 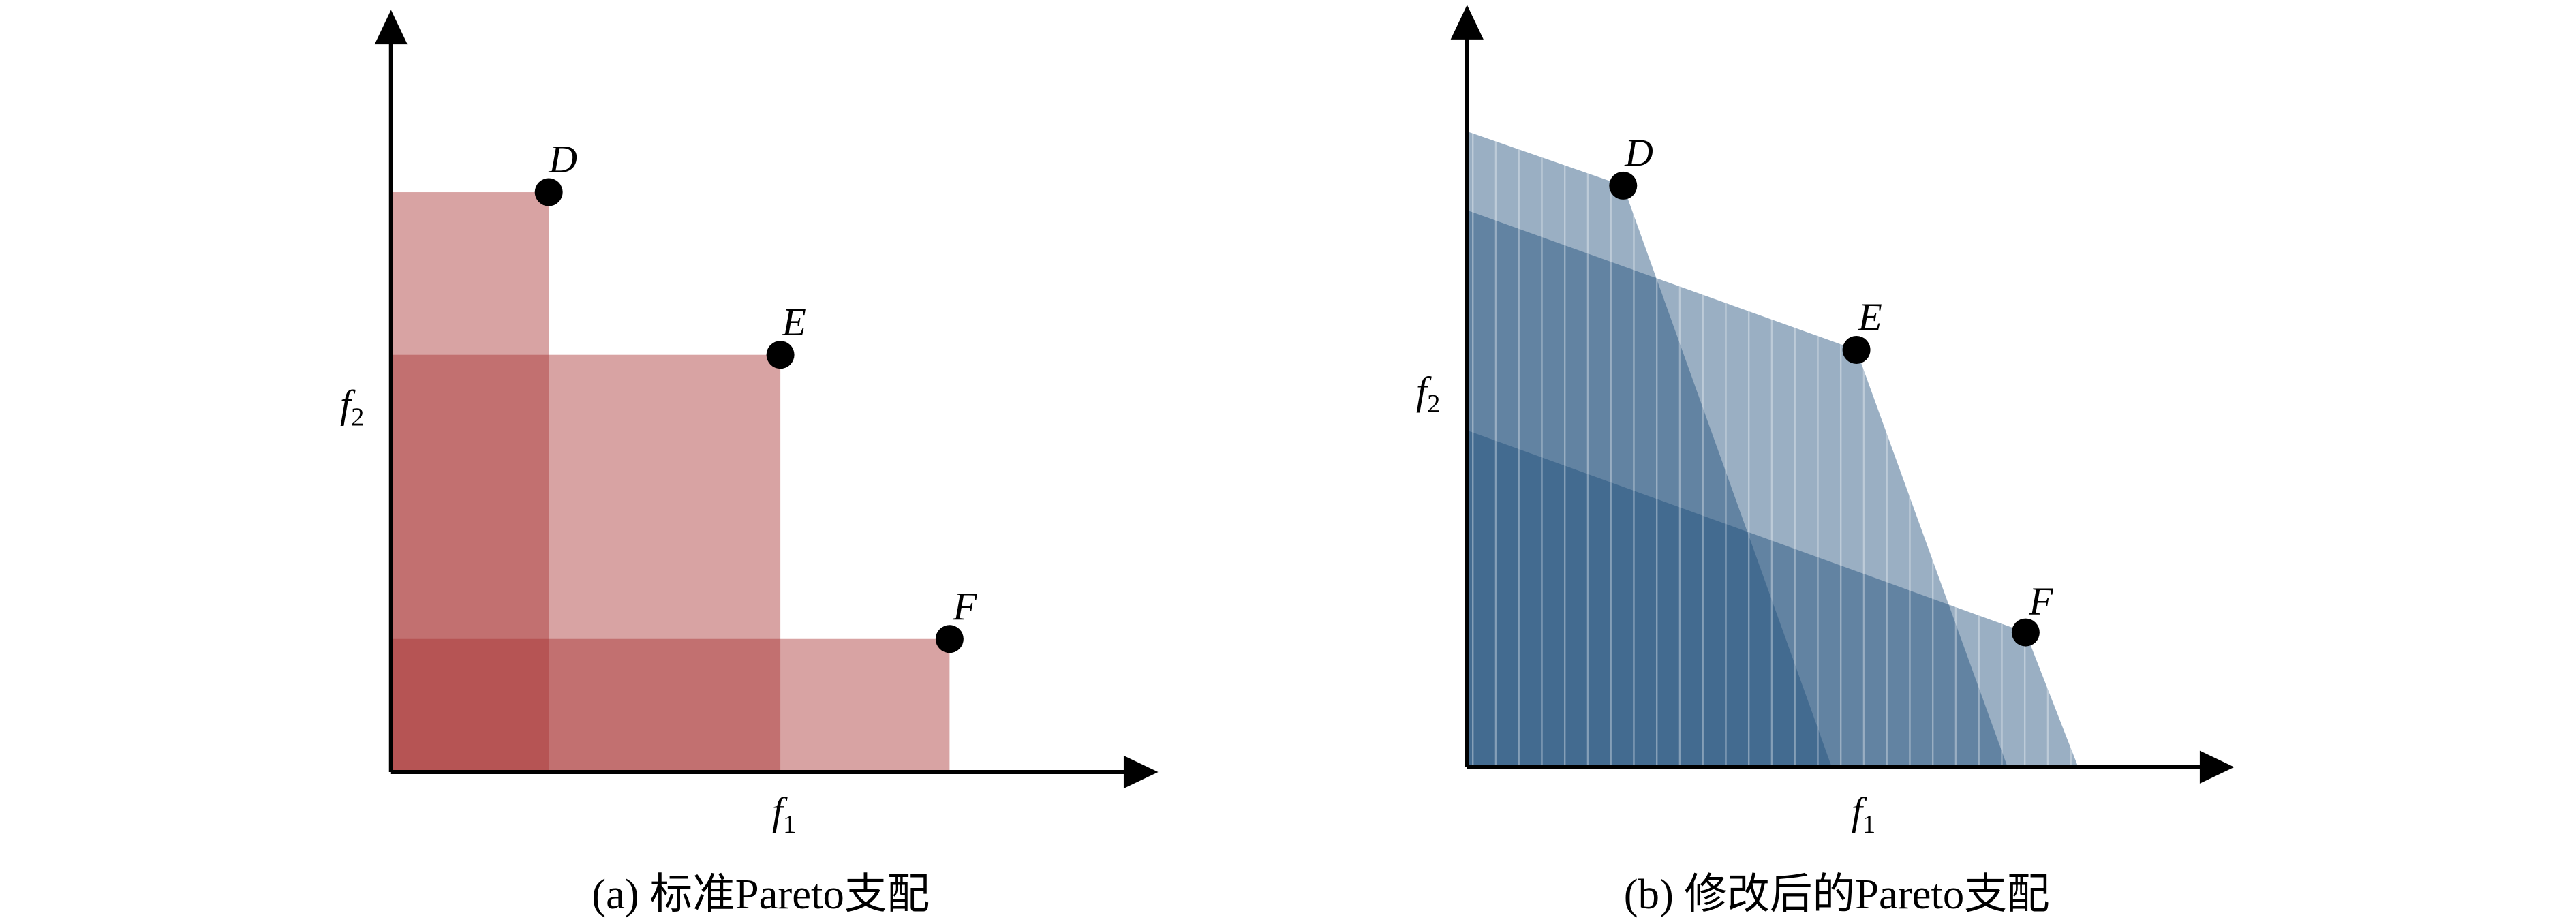 I want to click on caption: (a) 标准Pareto支配, so click(x=761, y=894).